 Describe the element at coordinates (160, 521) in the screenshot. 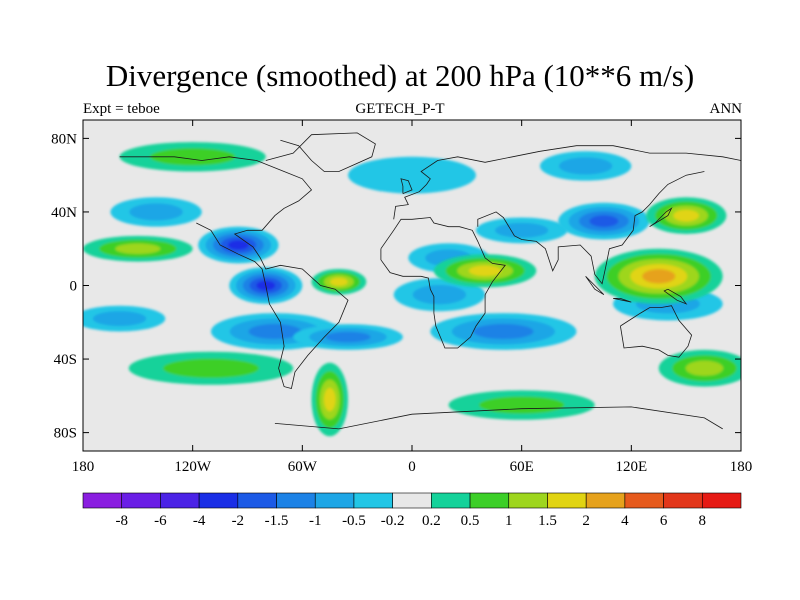

I see `colorbar-label: -6` at that location.